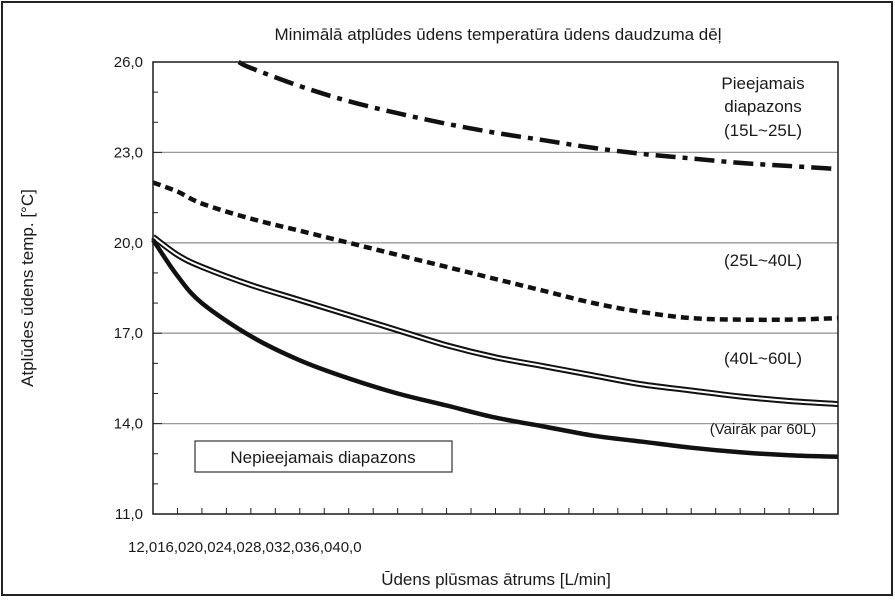 Image resolution: width=895 pixels, height=603 pixels. I want to click on y-tick-label: 23,0, so click(128, 152).